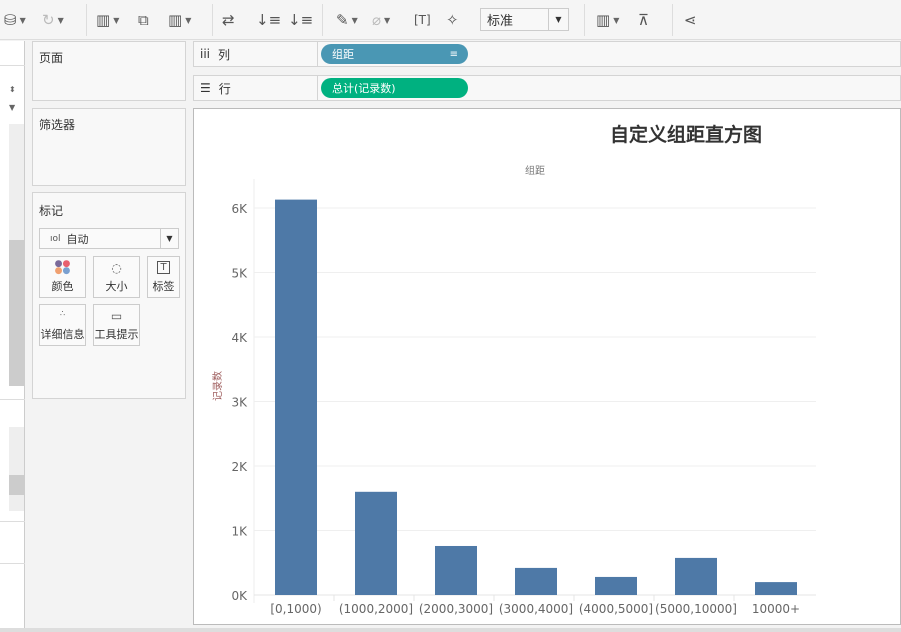 The image size is (901, 632). I want to click on columns-shelf: iii 列 组距 ≡, so click(547, 54).